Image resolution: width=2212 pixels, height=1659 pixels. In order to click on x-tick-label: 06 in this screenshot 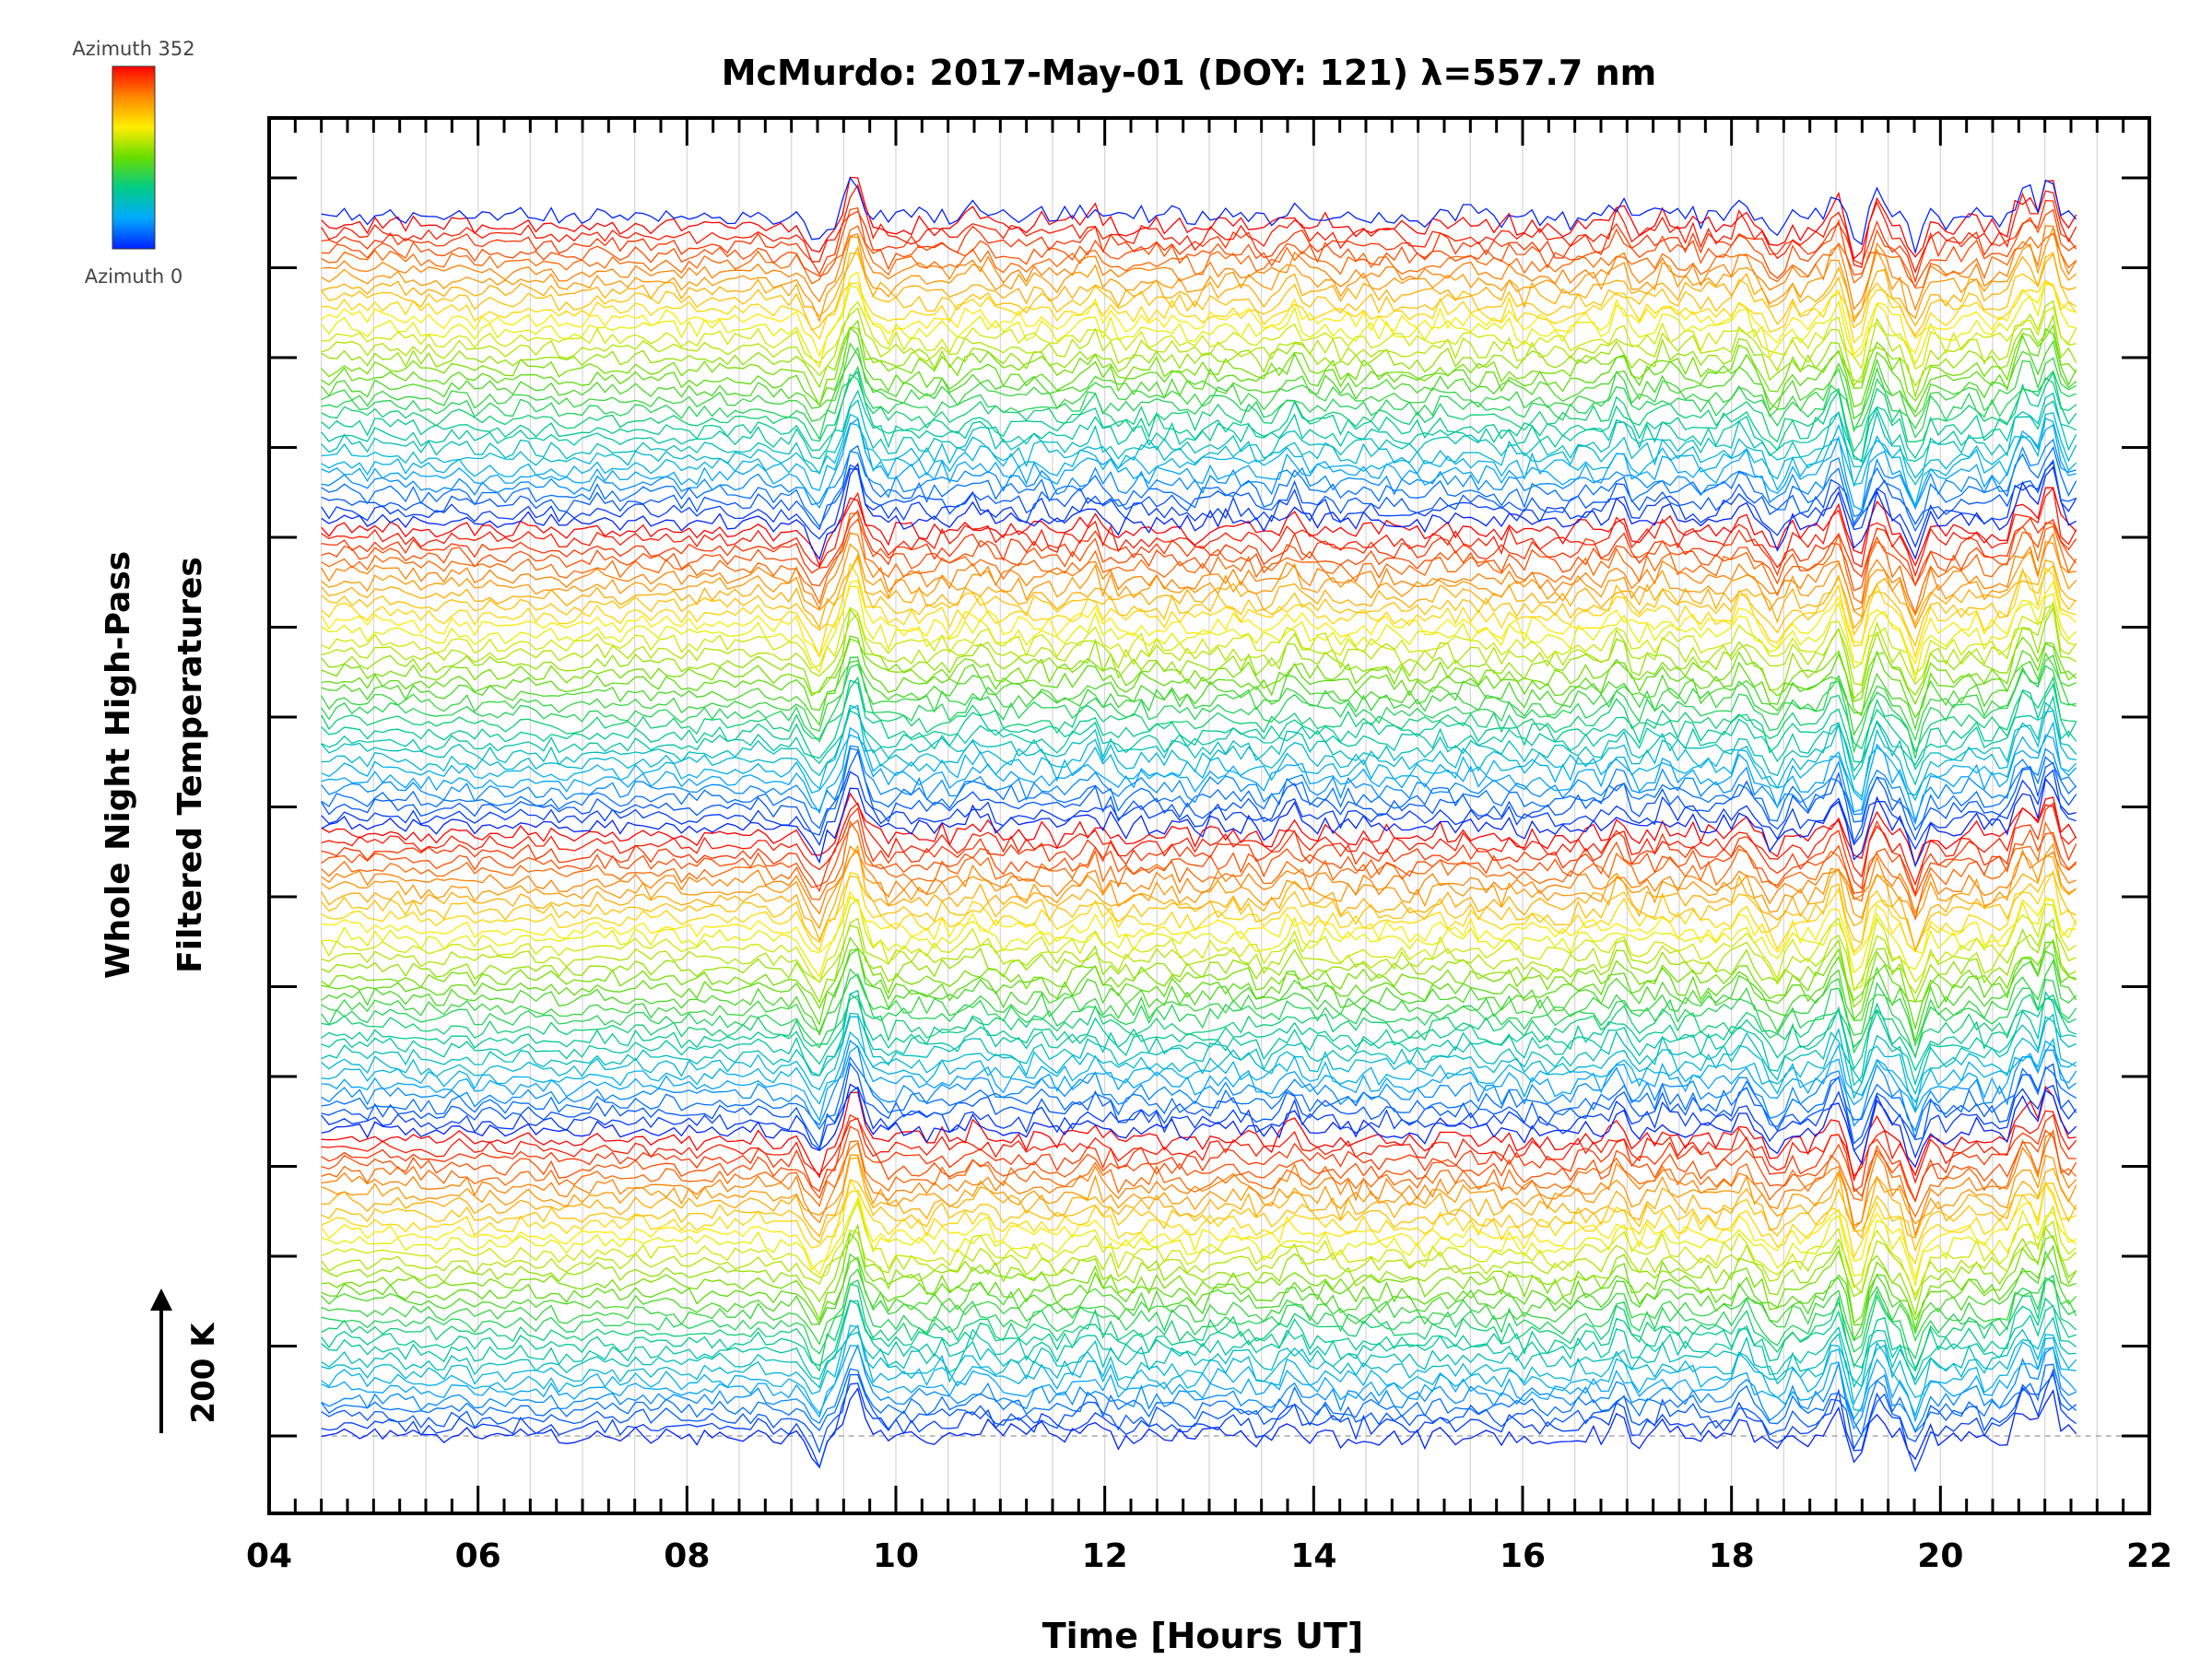, I will do `click(478, 1556)`.